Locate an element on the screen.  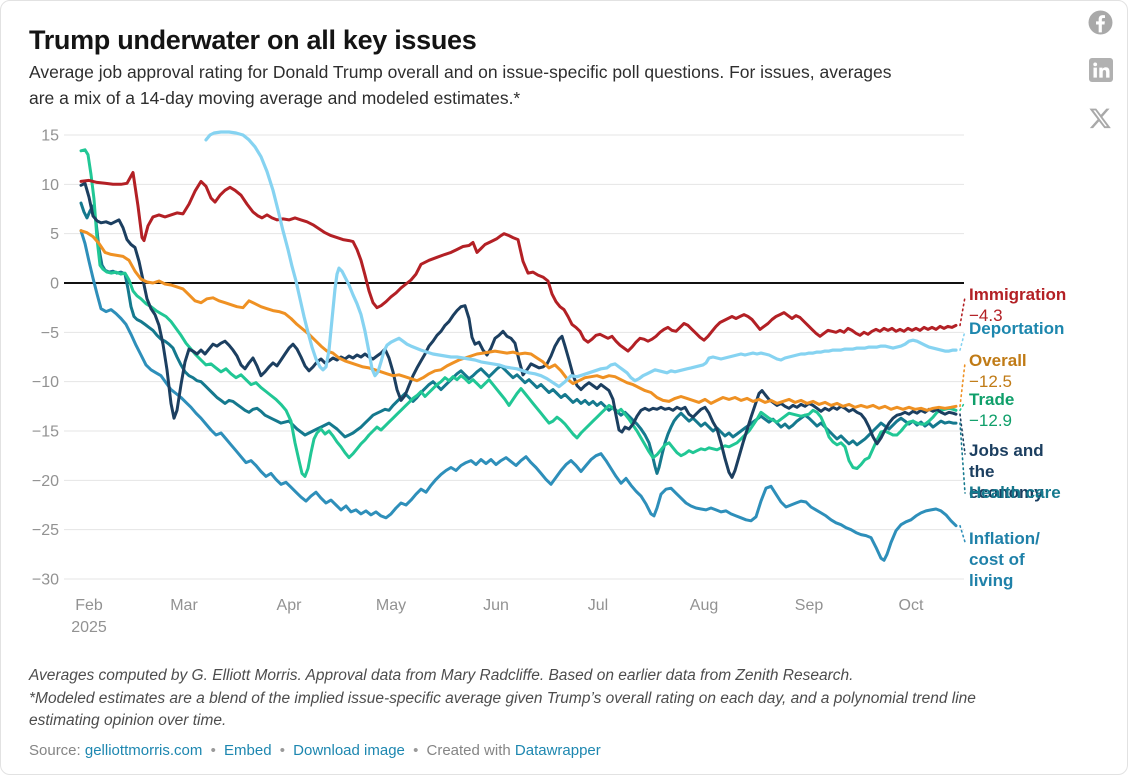
label-leader-inflation is located at coordinates (962, 533).